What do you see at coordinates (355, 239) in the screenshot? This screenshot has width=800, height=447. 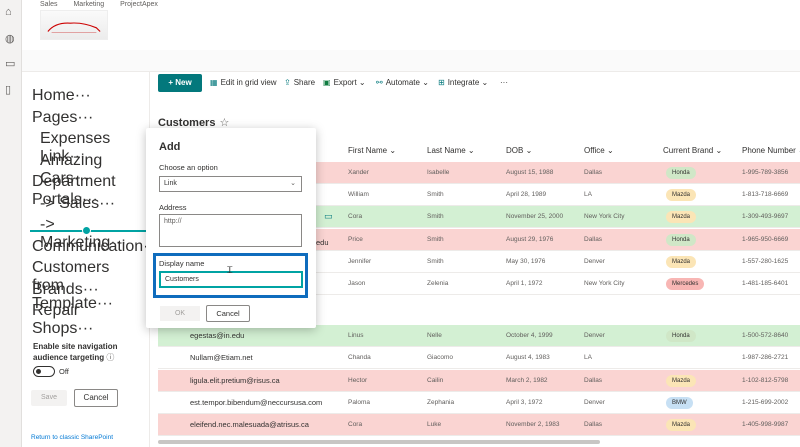 I see `cell-first-name: Price` at bounding box center [355, 239].